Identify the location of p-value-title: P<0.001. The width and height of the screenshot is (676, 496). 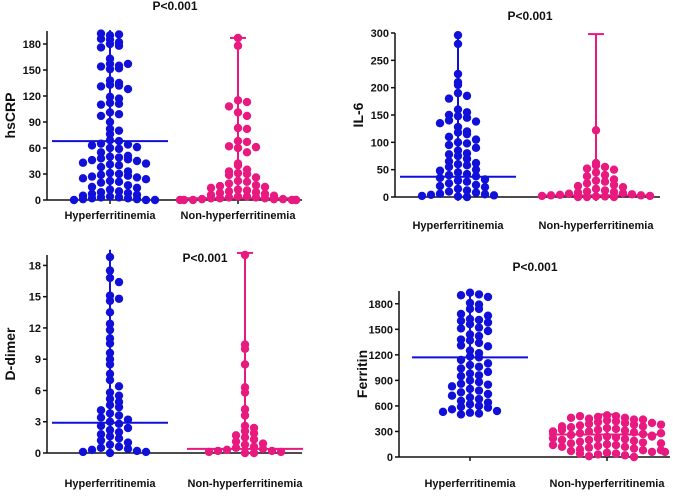
(529, 16).